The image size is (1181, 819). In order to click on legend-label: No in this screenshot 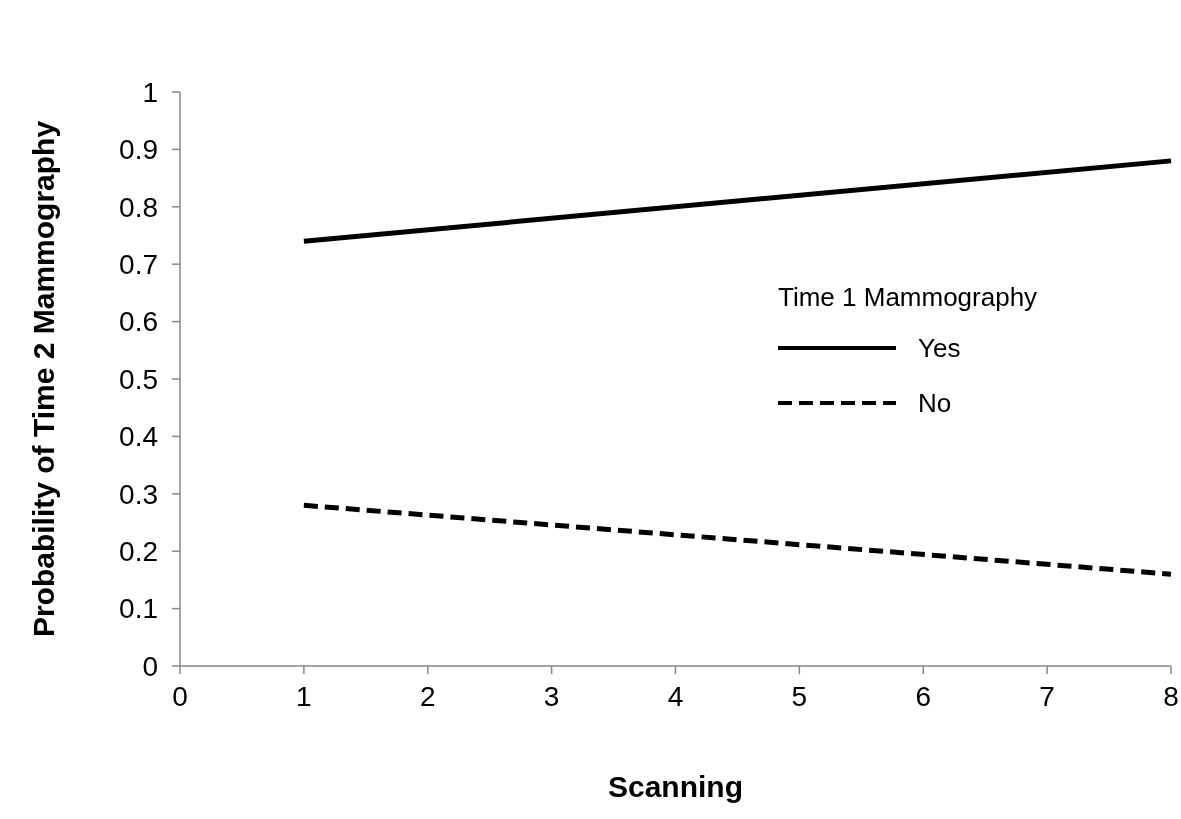, I will do `click(935, 403)`.